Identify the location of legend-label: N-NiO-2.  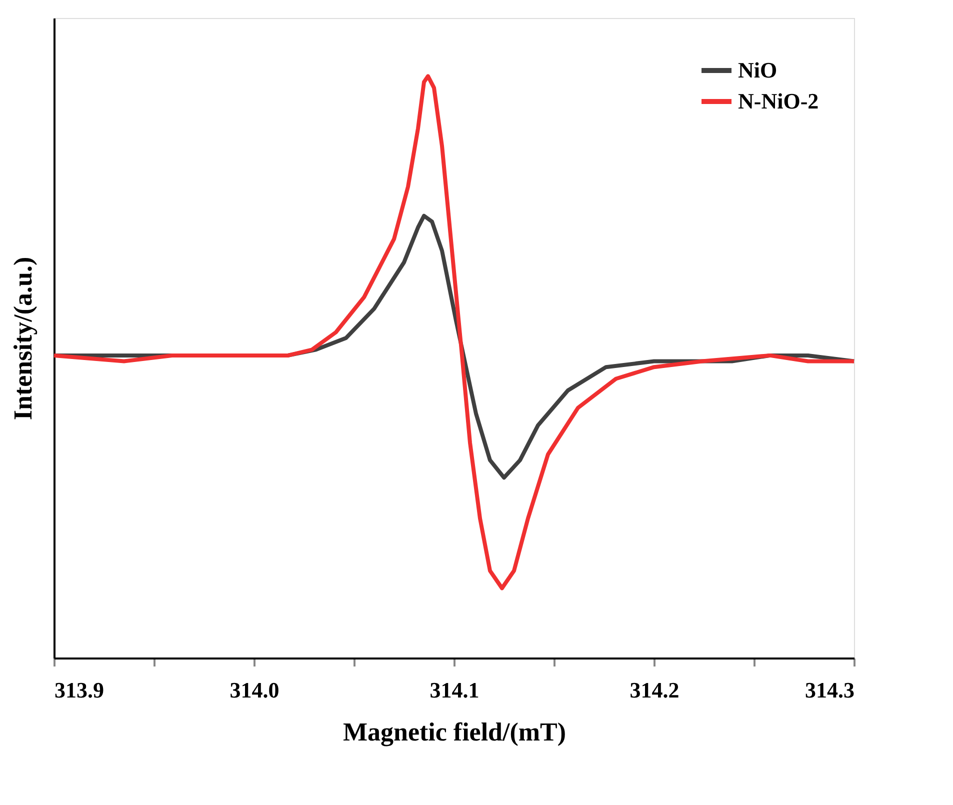
(778, 101).